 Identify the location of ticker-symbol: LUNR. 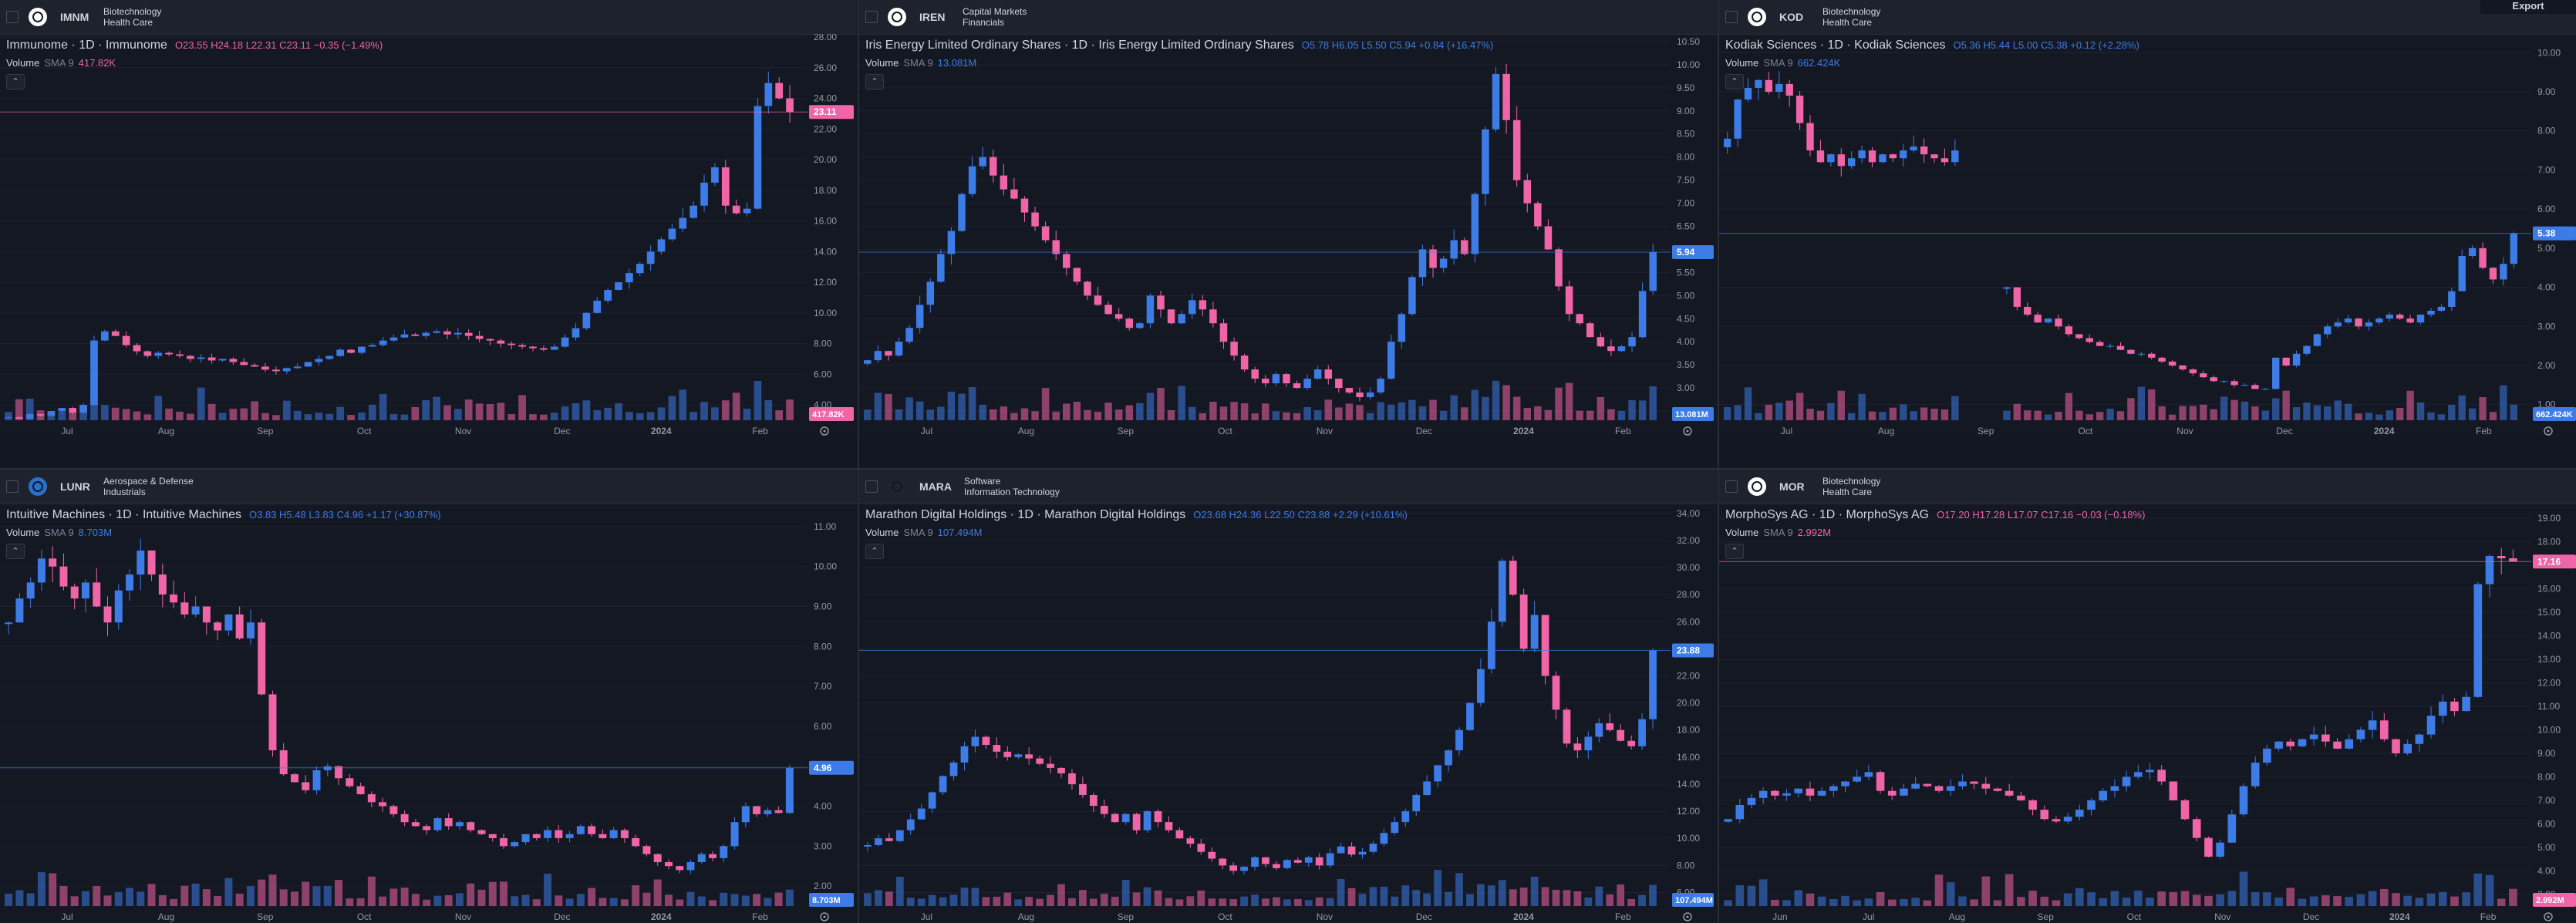
(75, 486).